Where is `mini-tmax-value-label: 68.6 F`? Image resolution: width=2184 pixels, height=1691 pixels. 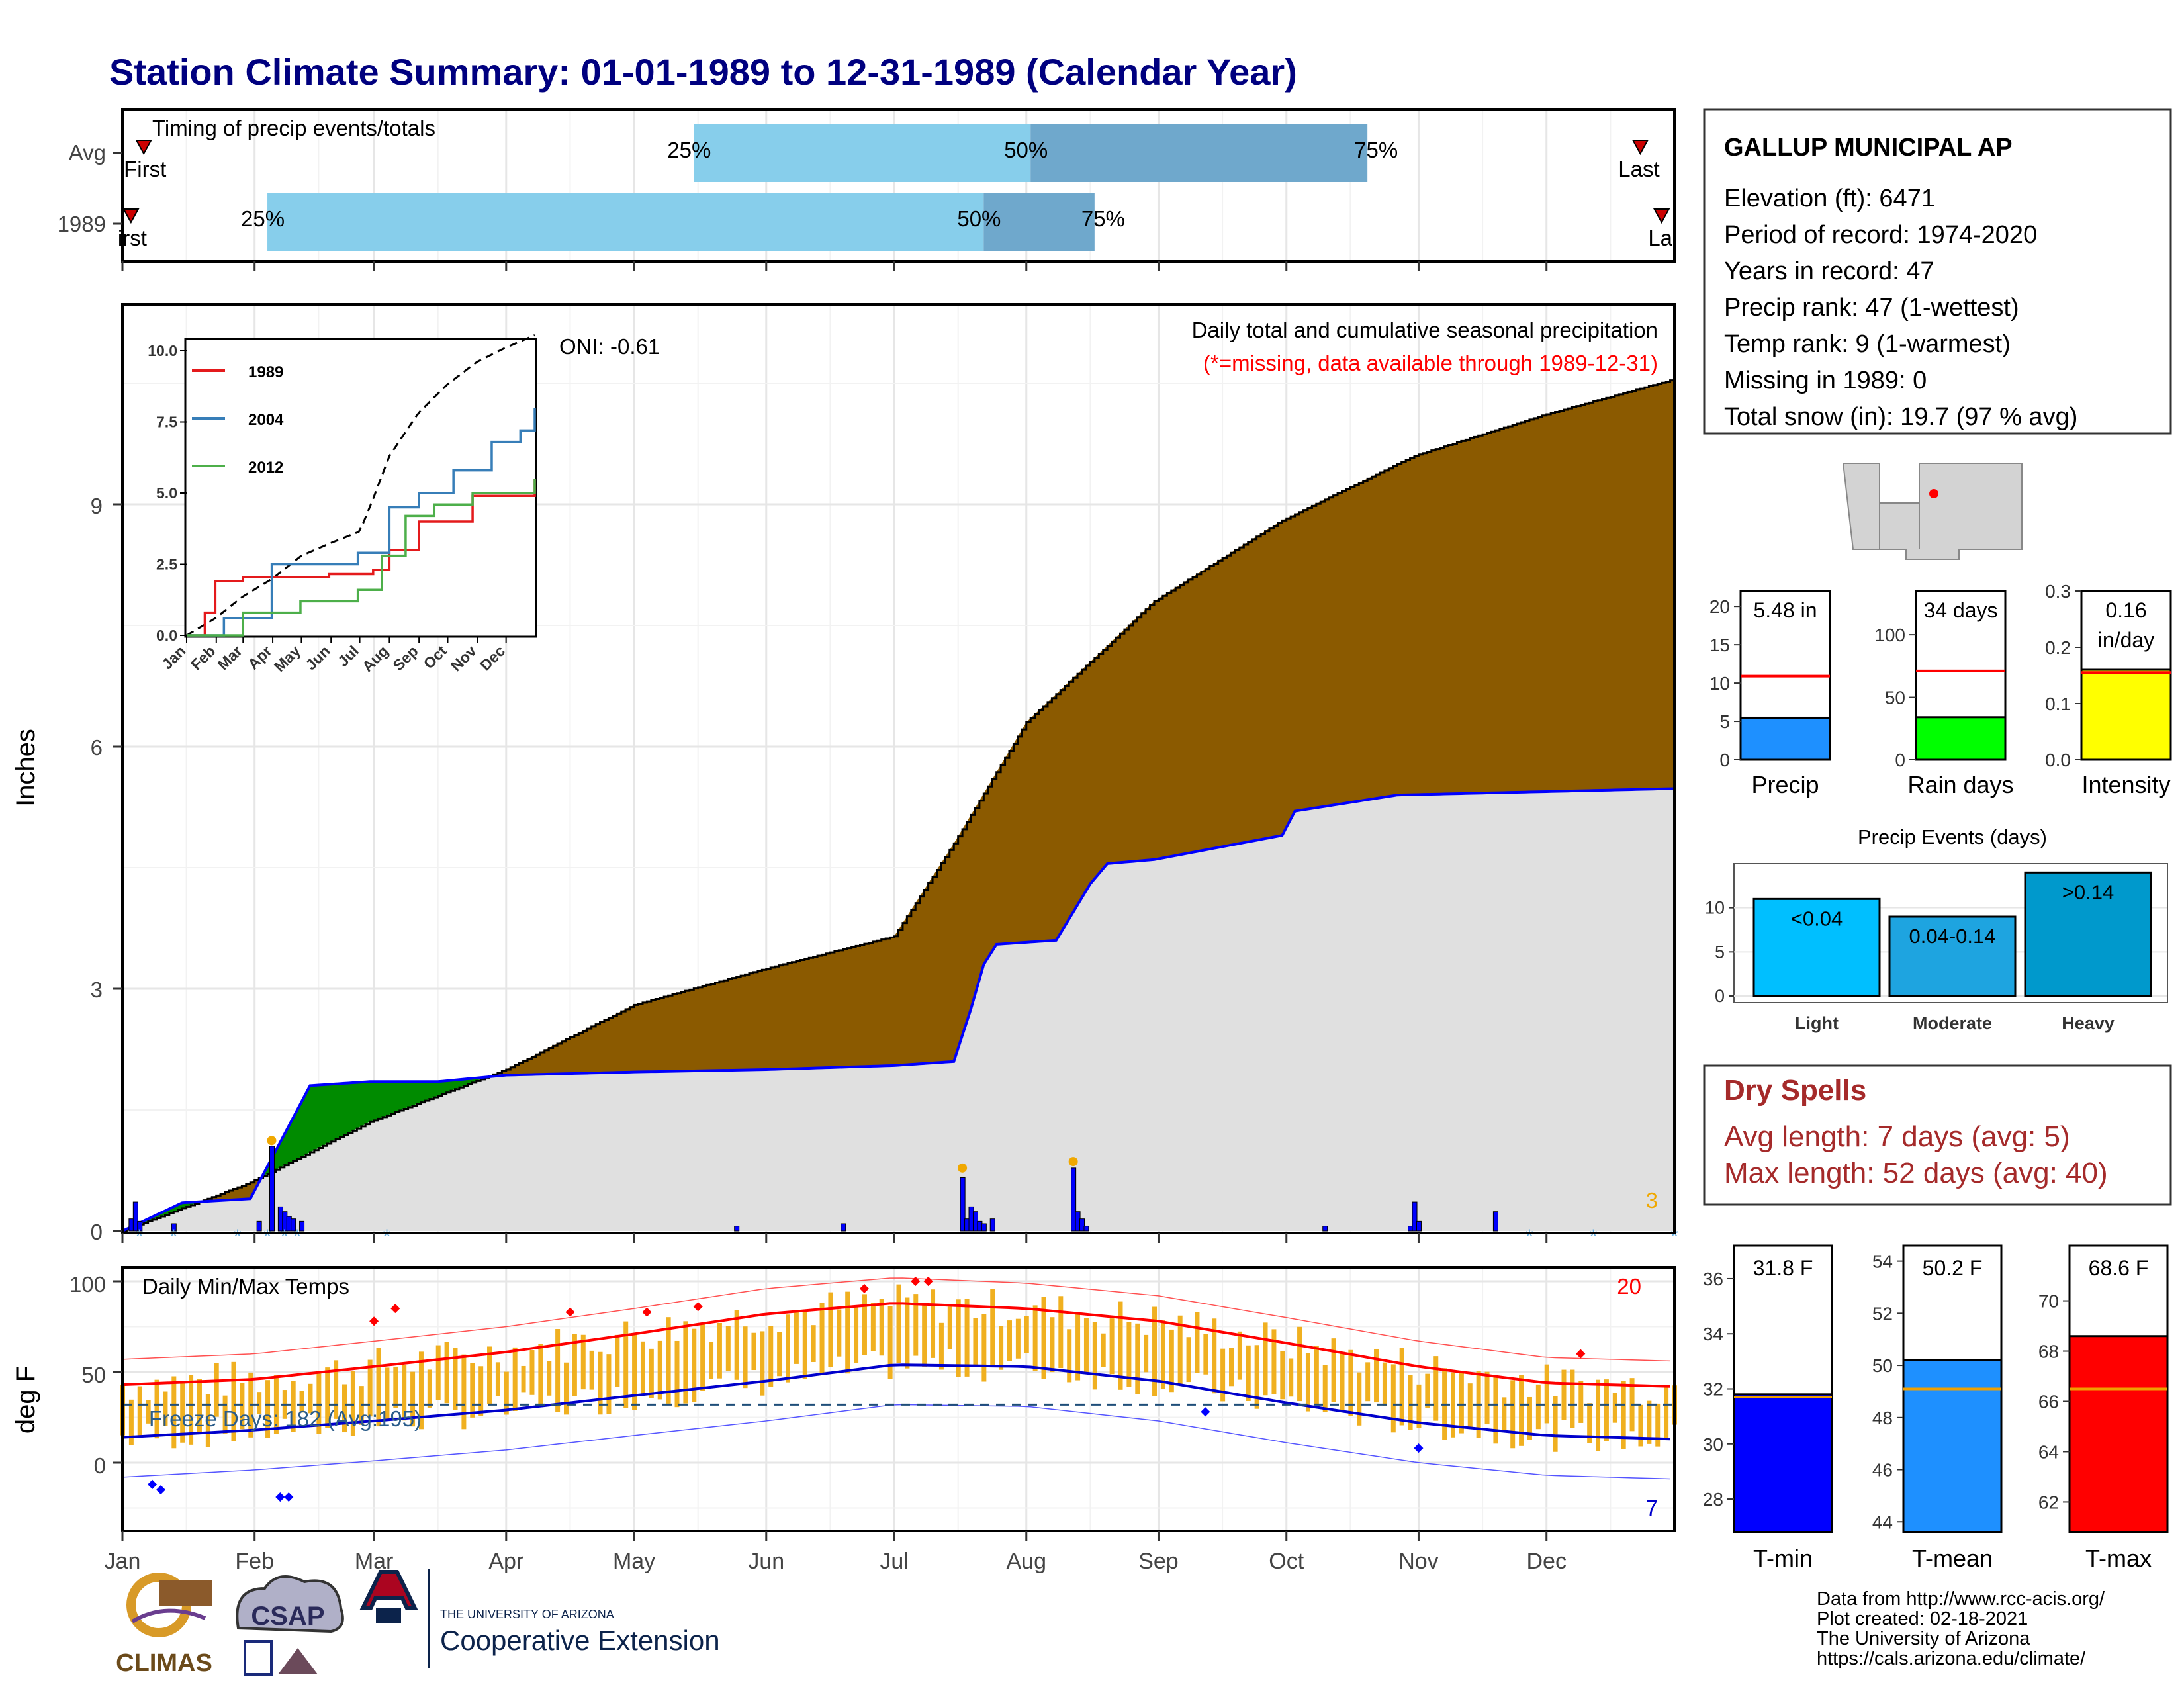
mini-tmax-value-label: 68.6 F is located at coordinates (2119, 1268).